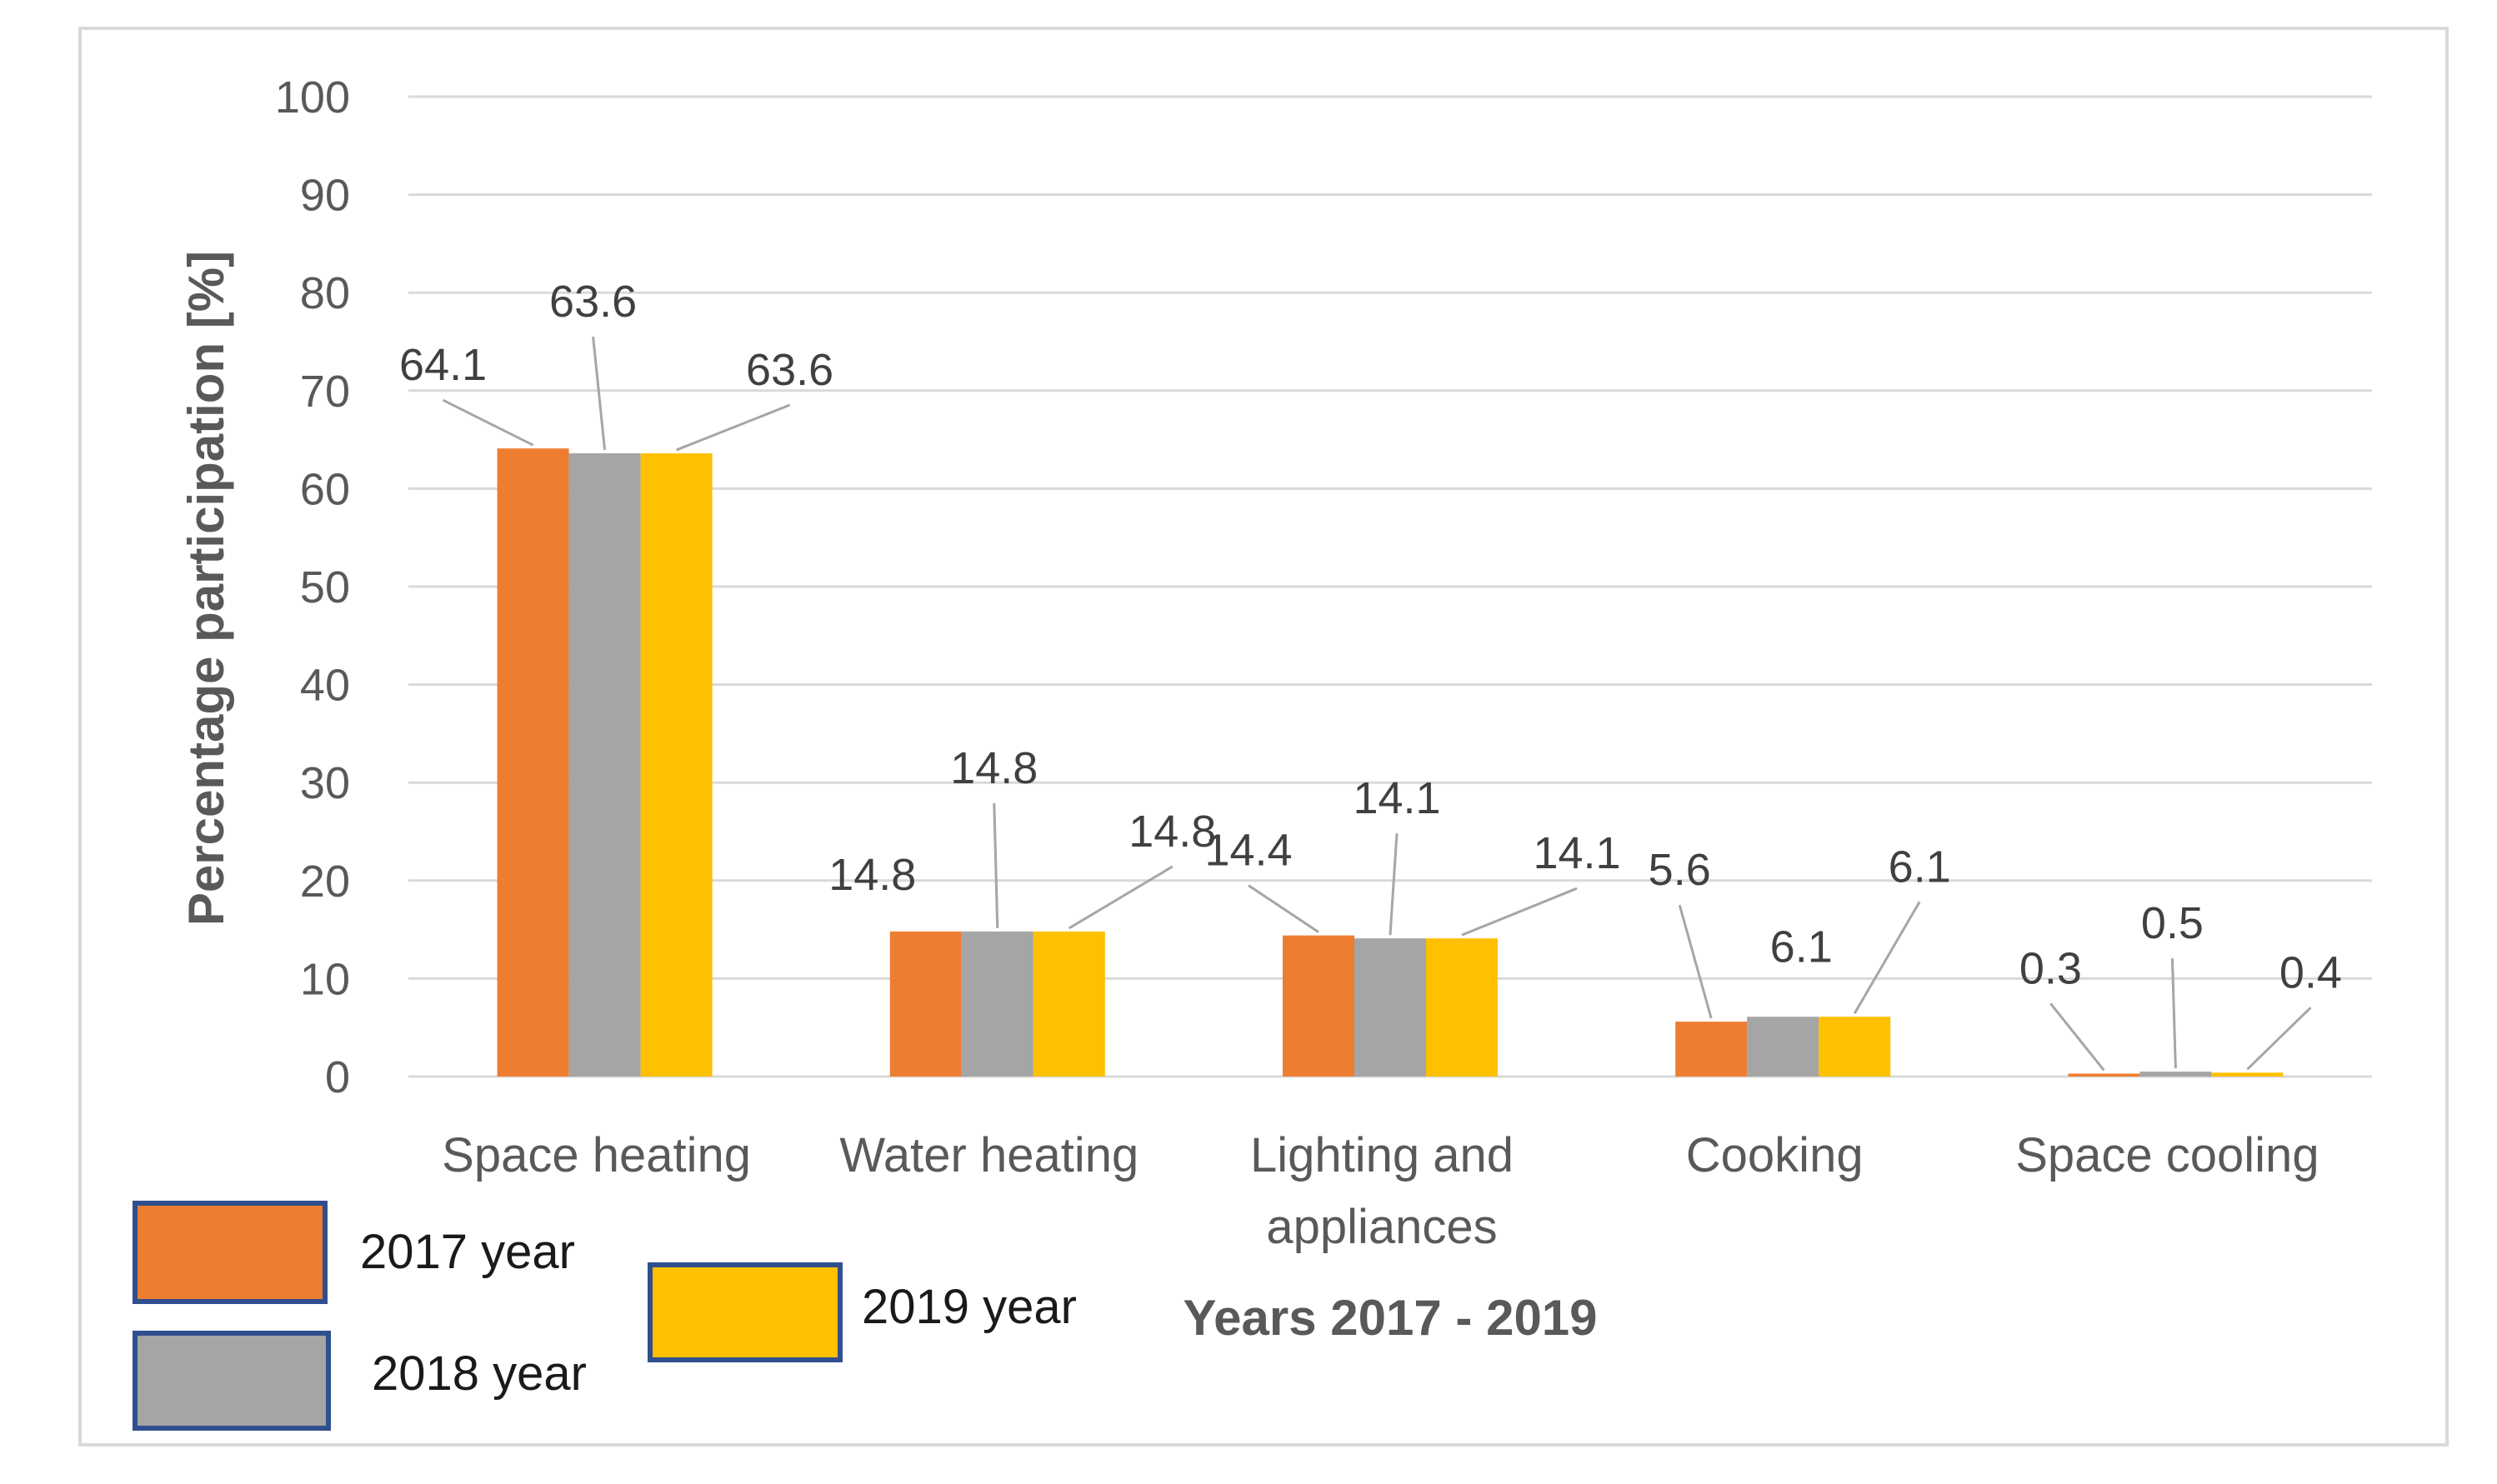 The height and width of the screenshot is (1484, 2497). I want to click on legend-label: 2018 year, so click(479, 1374).